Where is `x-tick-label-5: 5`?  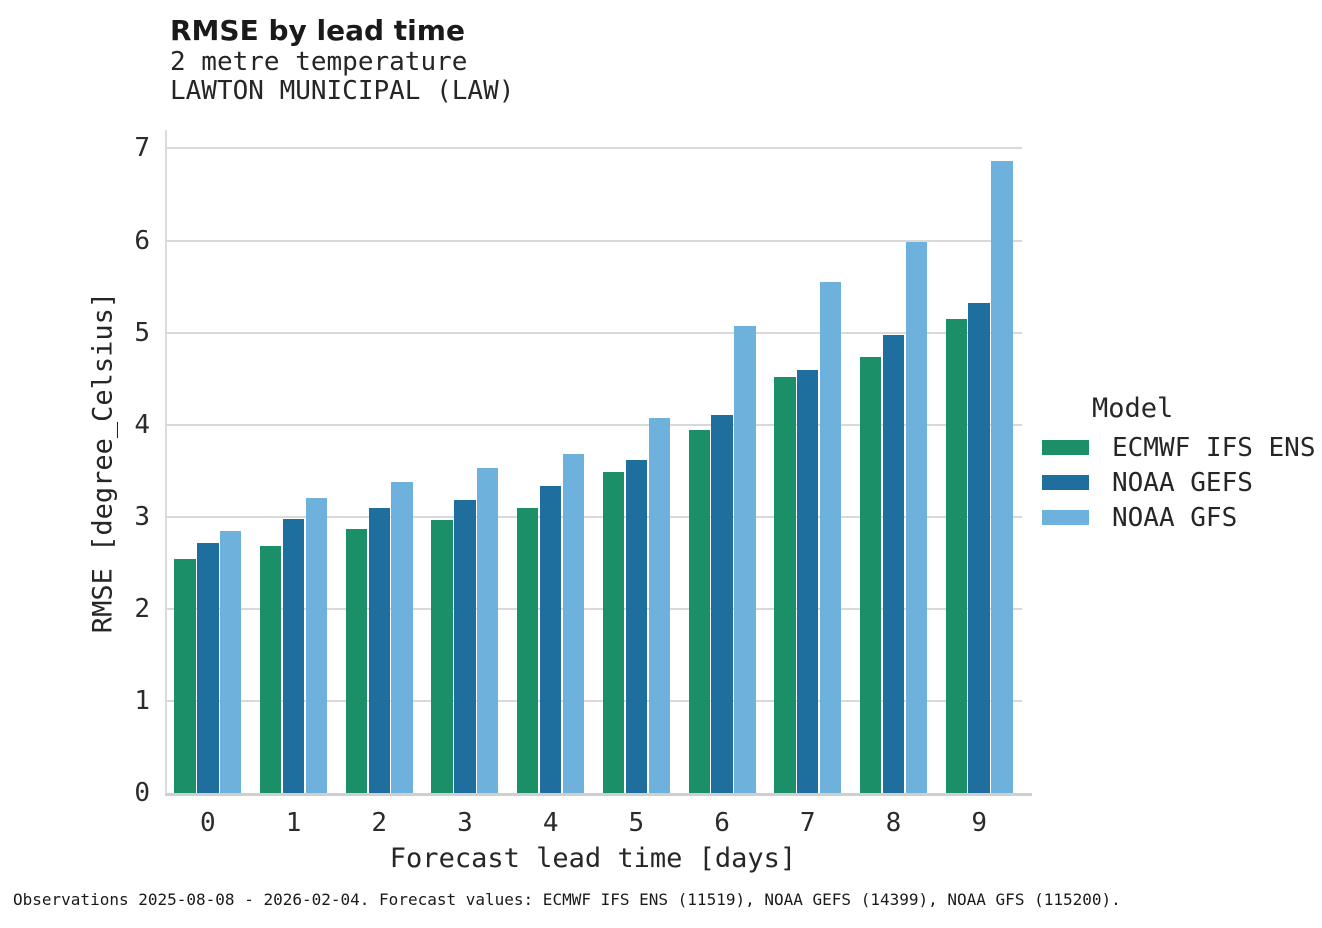 x-tick-label-5: 5 is located at coordinates (636, 823).